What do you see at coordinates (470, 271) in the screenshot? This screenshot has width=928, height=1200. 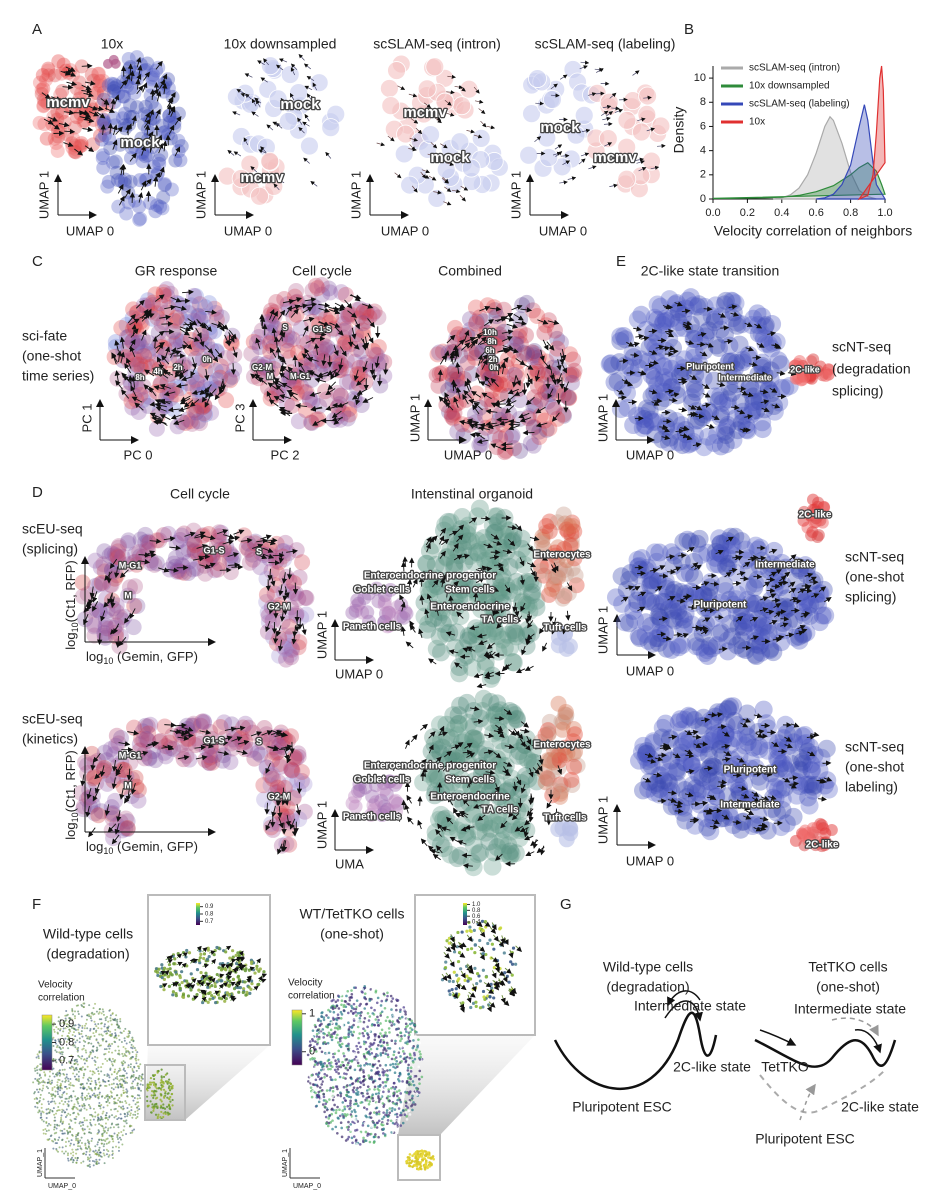 I see `plot-title: Combined` at bounding box center [470, 271].